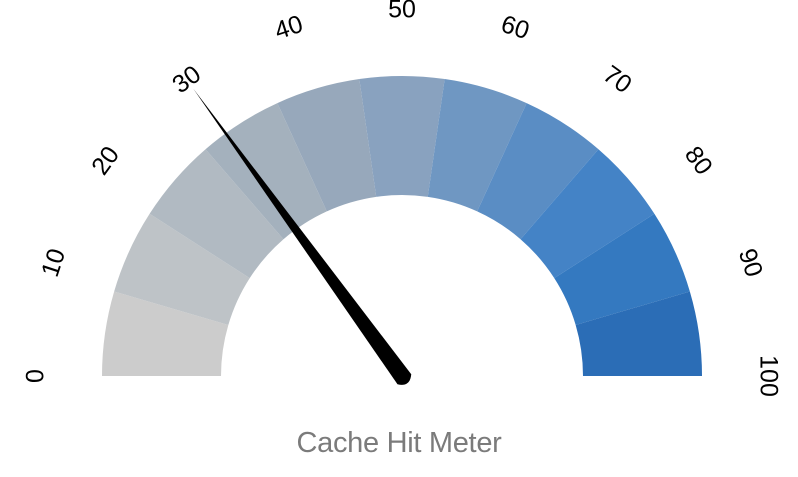 Image resolution: width=798 pixels, height=477 pixels. I want to click on tick-label-80: 80, so click(698, 160).